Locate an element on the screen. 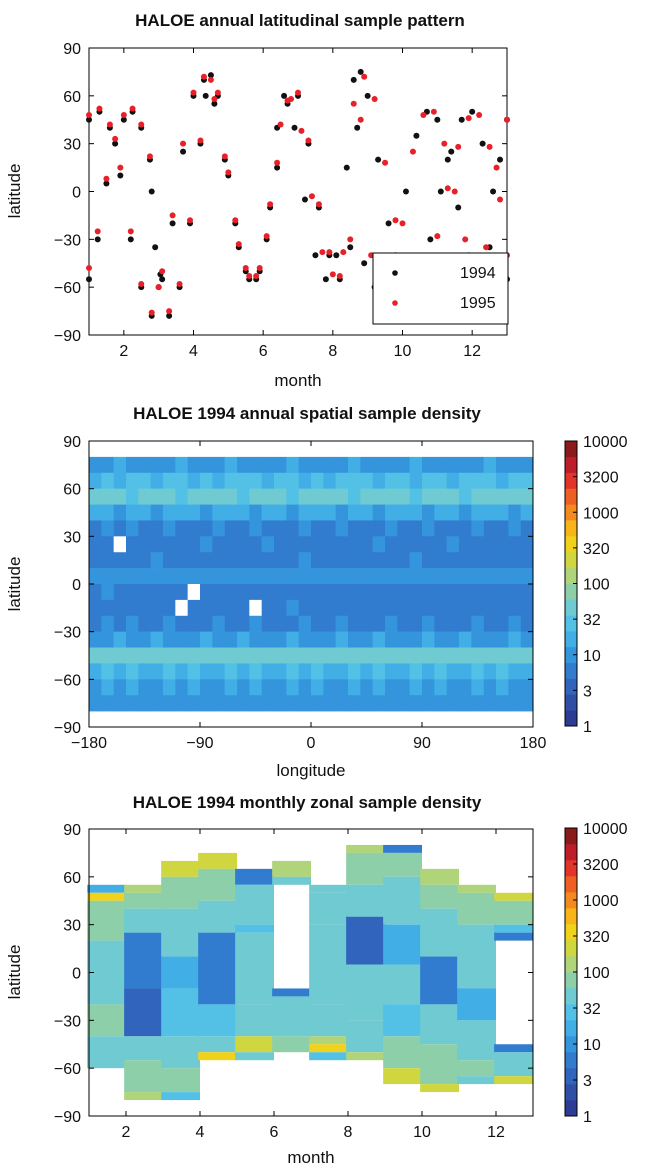  colorbar-tick-label: 10 is located at coordinates (592, 656).